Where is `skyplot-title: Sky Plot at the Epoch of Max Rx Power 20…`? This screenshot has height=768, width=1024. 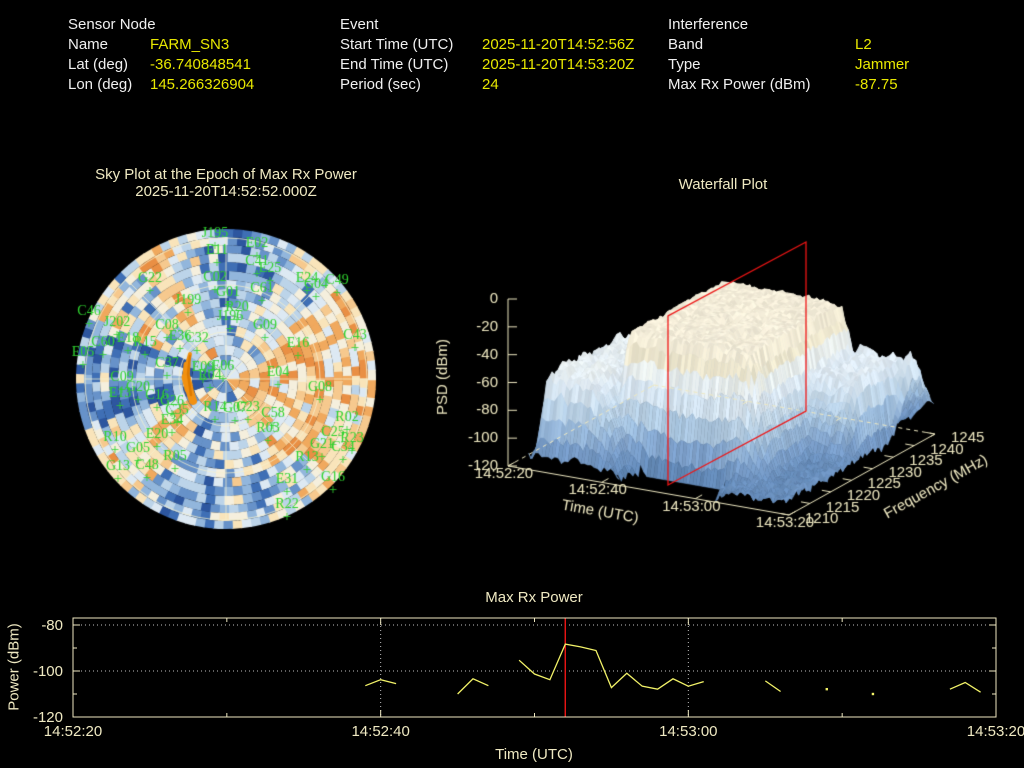 skyplot-title: Sky Plot at the Epoch of Max Rx Power 20… is located at coordinates (226, 183).